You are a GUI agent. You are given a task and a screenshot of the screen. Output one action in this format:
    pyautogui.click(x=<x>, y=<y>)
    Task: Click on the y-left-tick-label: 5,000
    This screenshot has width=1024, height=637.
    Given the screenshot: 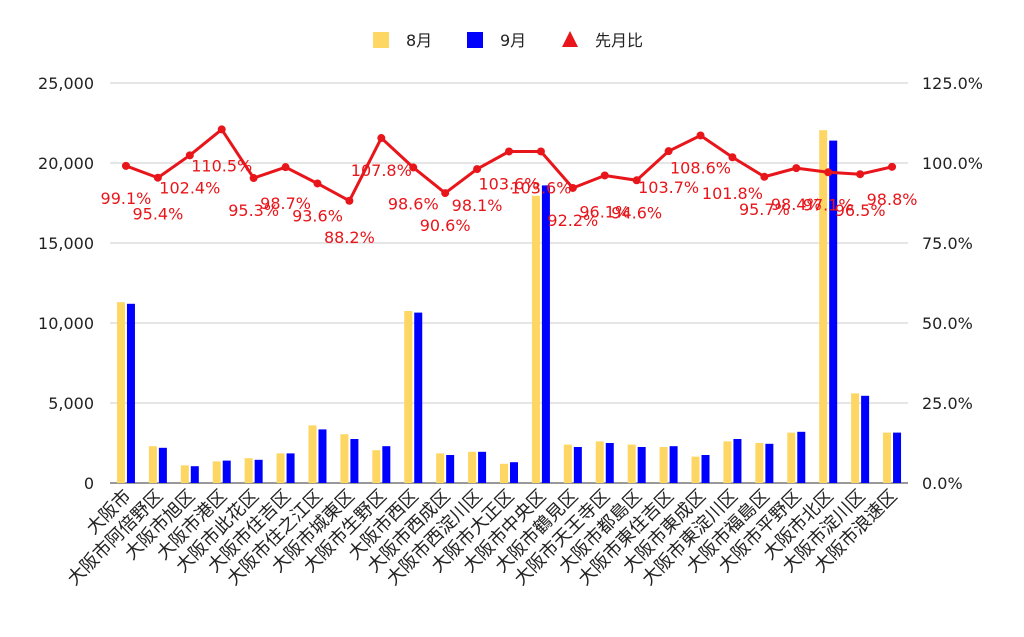 What is the action you would take?
    pyautogui.click(x=71, y=403)
    